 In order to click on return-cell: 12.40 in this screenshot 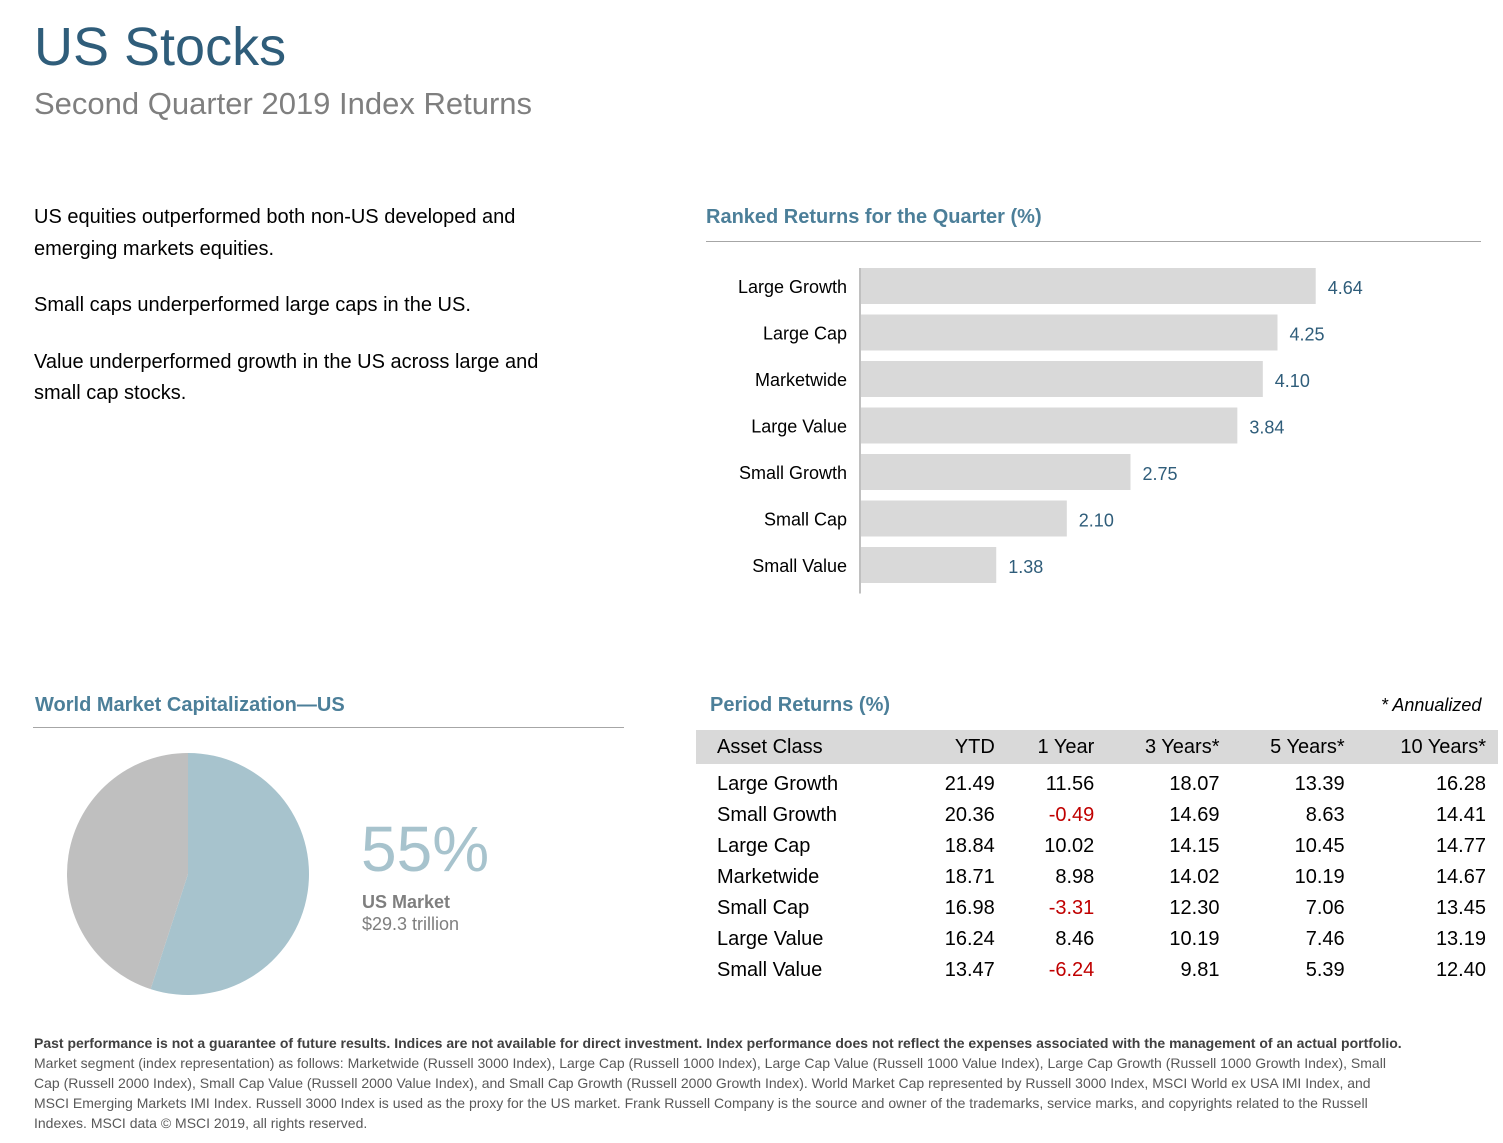, I will do `click(1460, 970)`.